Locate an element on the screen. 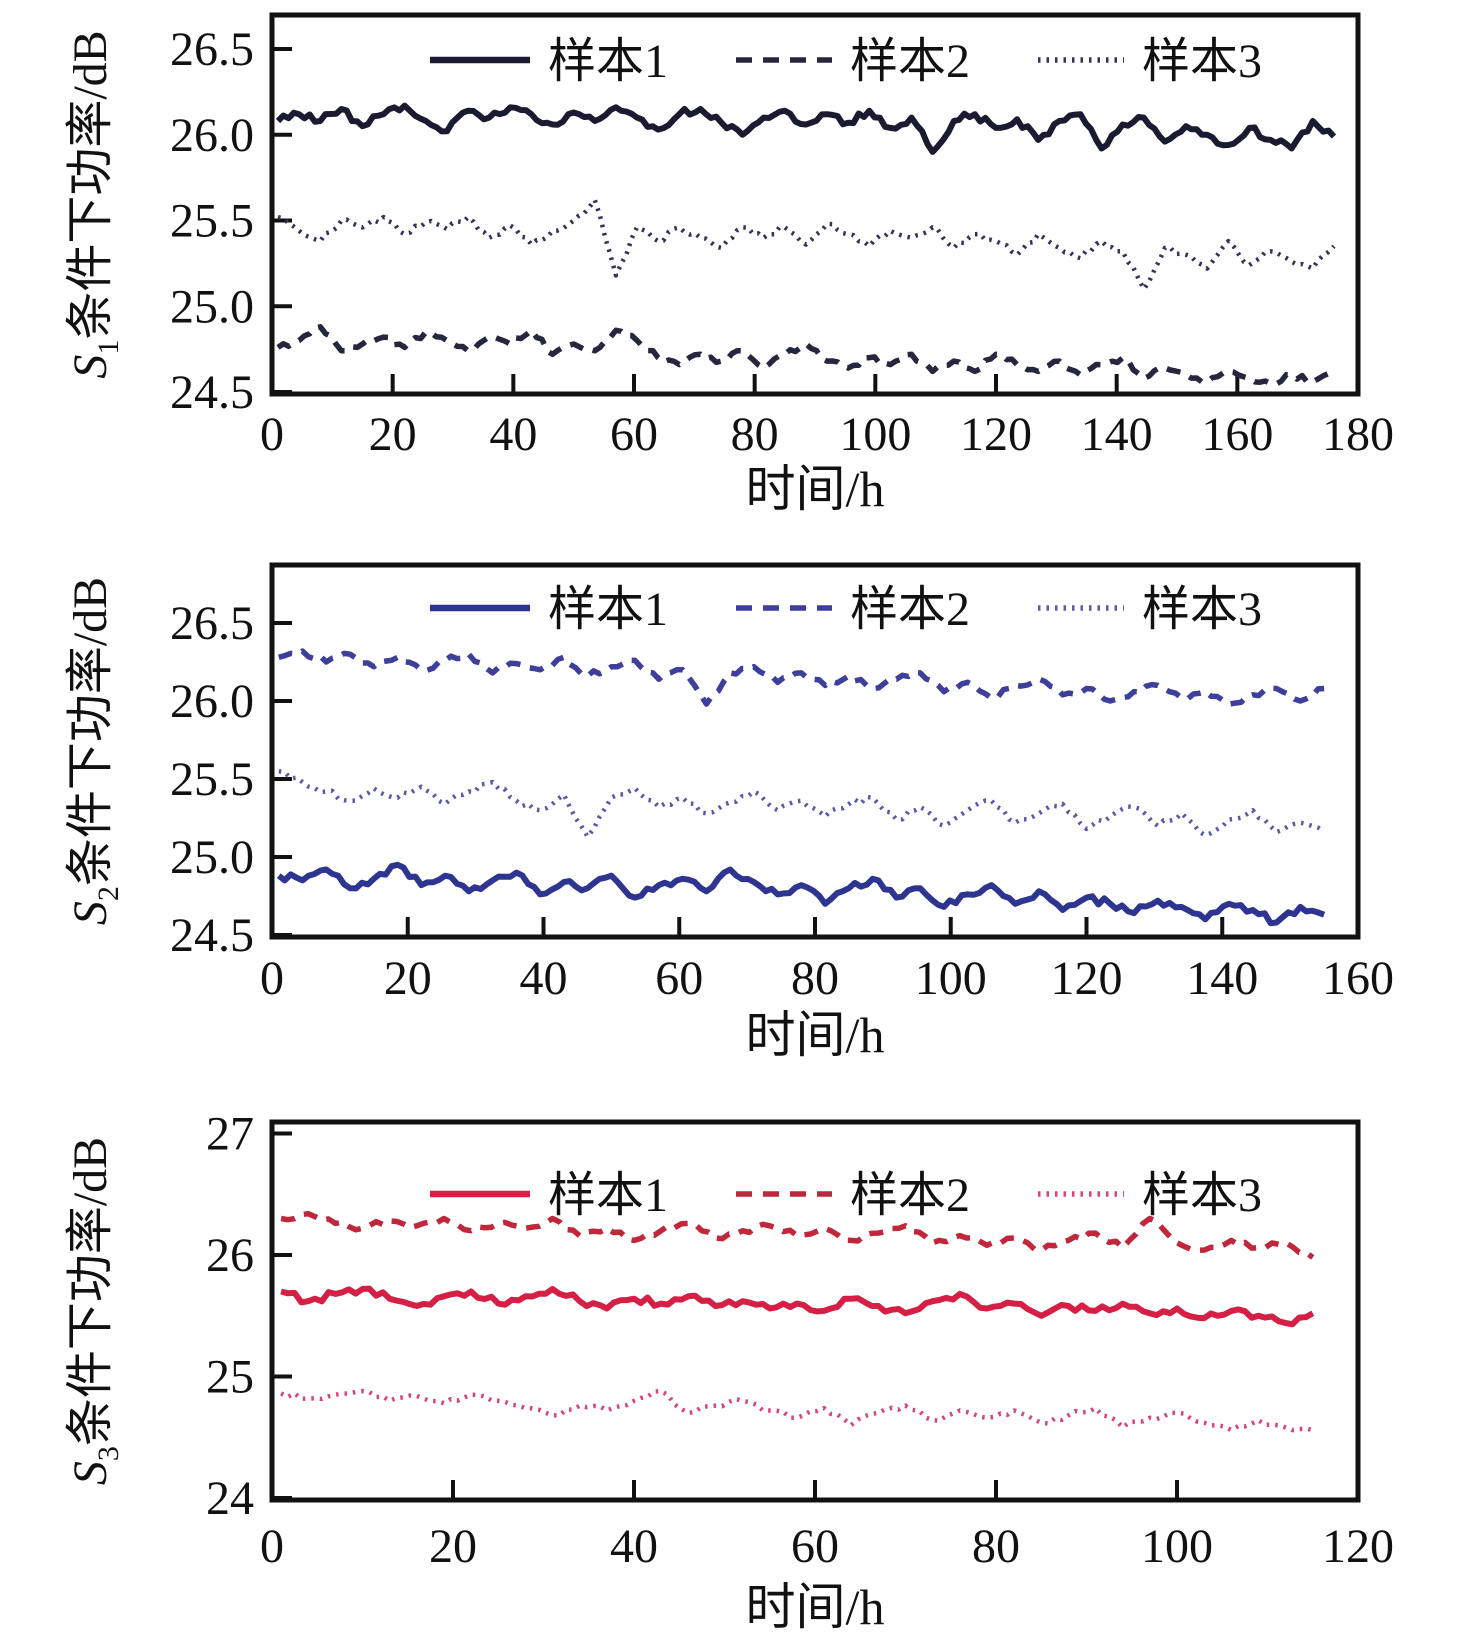  y-tick-label: 24 is located at coordinates (230, 1498).